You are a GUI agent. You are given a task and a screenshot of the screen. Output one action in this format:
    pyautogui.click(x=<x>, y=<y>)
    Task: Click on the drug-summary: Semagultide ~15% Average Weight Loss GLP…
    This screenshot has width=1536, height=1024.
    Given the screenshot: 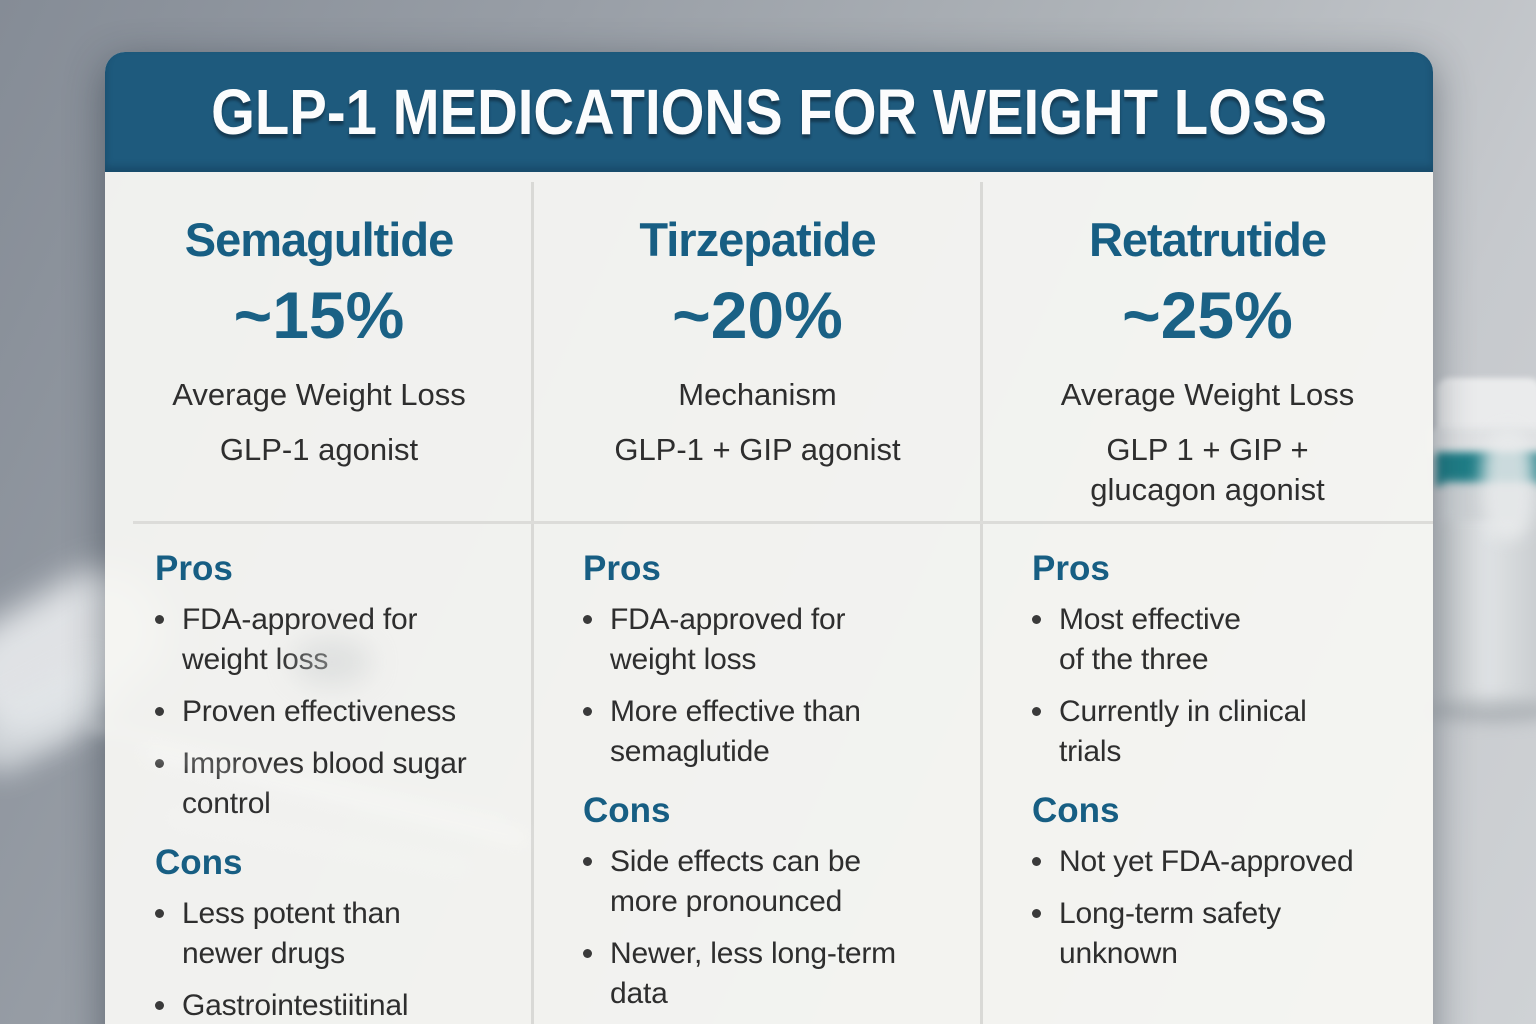 What is the action you would take?
    pyautogui.click(x=319, y=347)
    